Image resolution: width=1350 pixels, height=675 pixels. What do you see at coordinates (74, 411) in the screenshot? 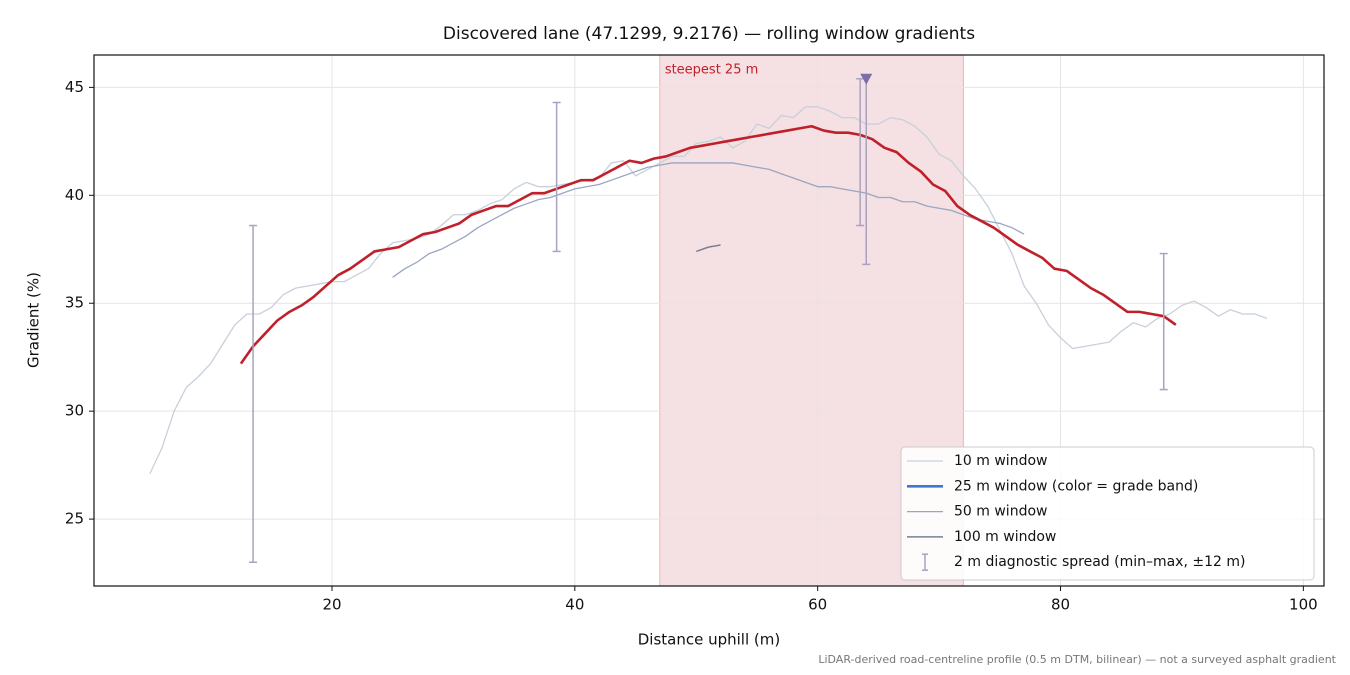
I see `y-tick-label: 30` at bounding box center [74, 411].